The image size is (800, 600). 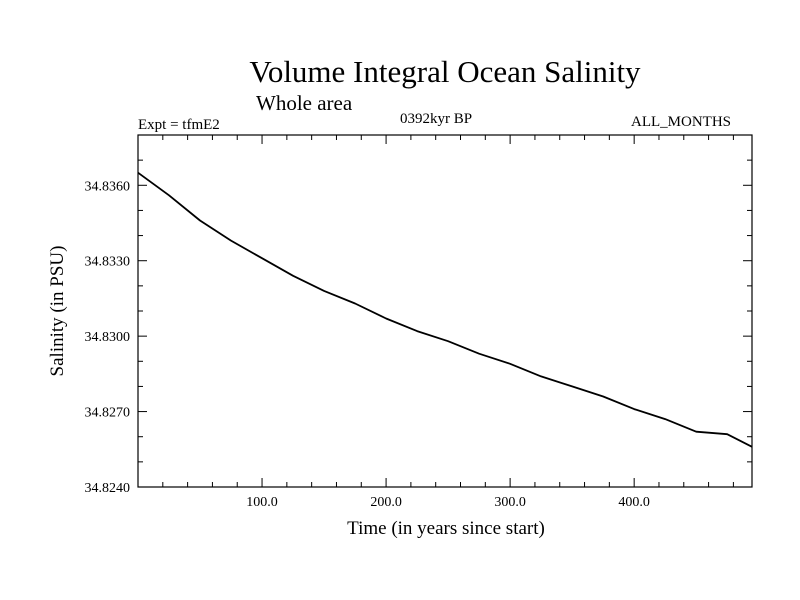 What do you see at coordinates (108, 262) in the screenshot?
I see `y-tick-label: 34.8330` at bounding box center [108, 262].